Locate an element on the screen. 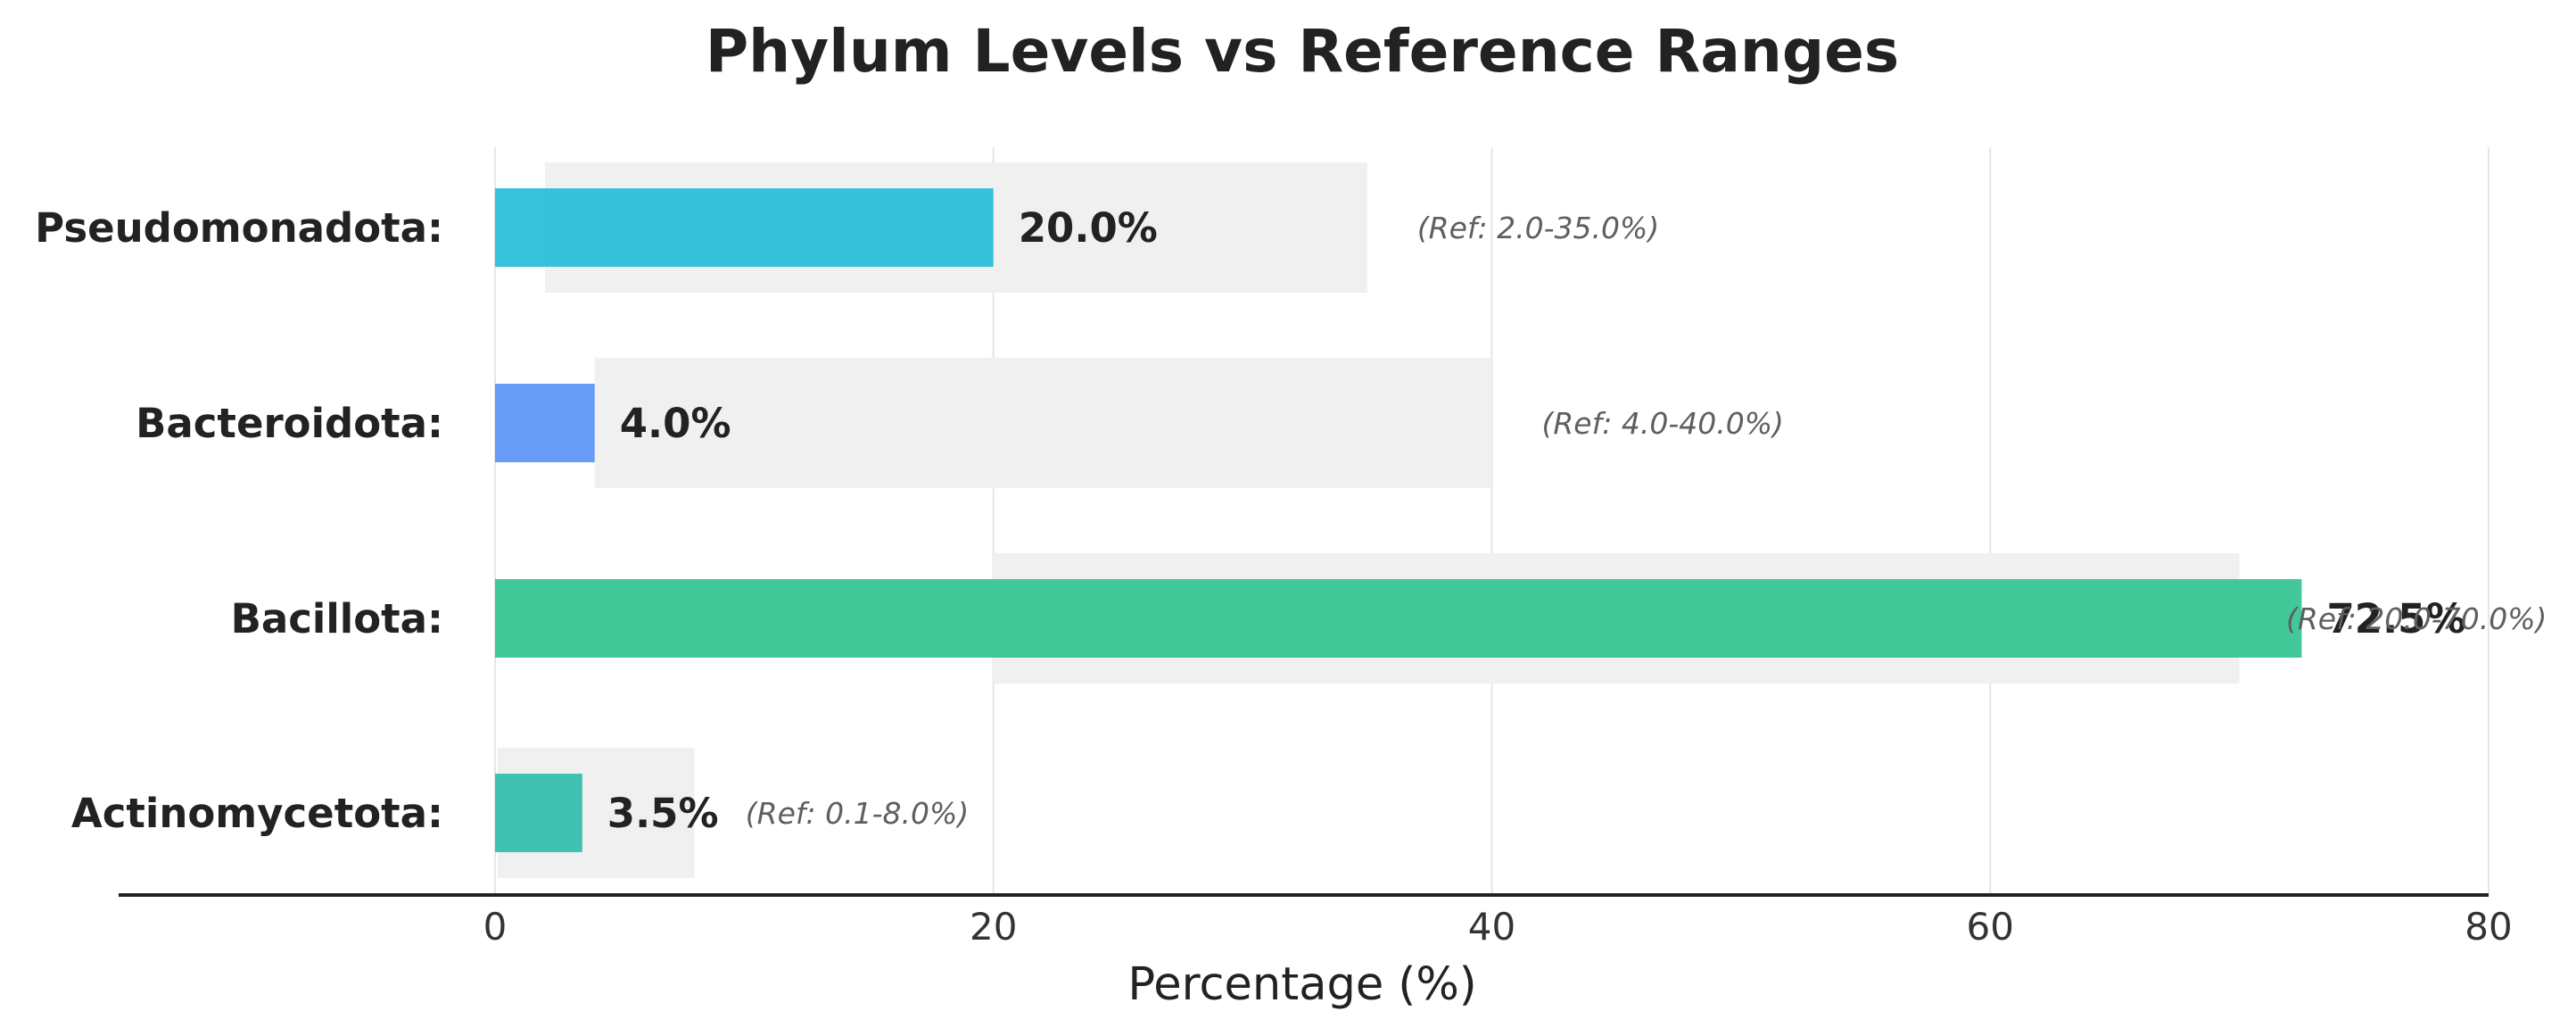 The width and height of the screenshot is (2576, 1036). x-tick-label: 0 is located at coordinates (496, 927).